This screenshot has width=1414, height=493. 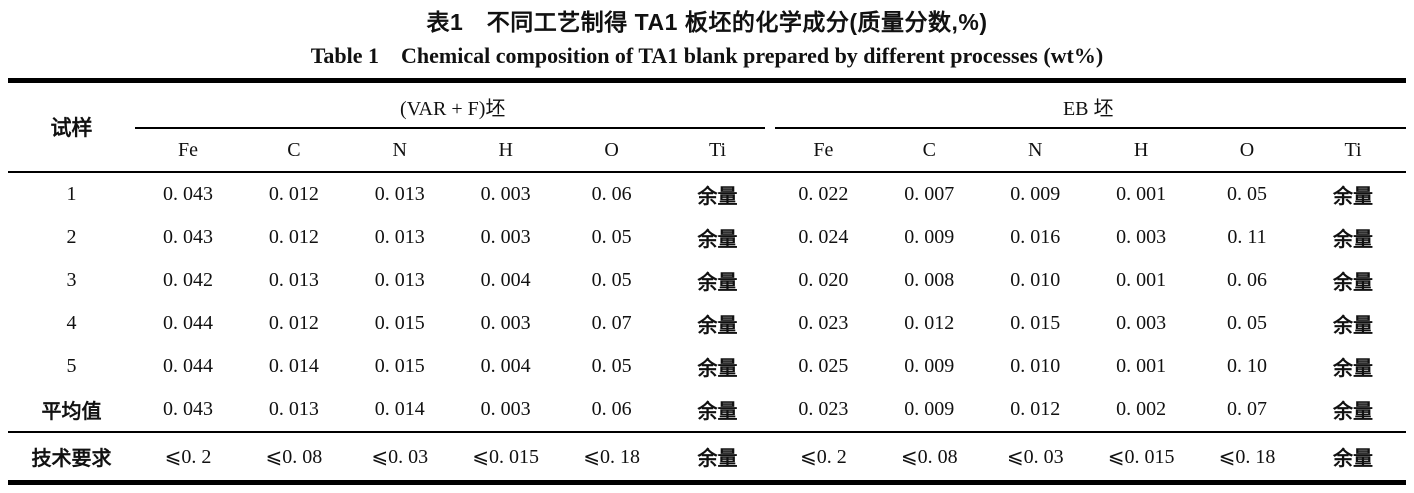 I want to click on col-header-varf-fe: Fe, so click(x=188, y=151).